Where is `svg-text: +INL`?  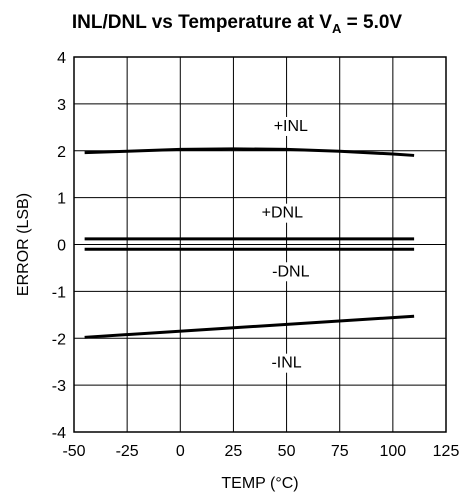
svg-text: +INL is located at coordinates (291, 126).